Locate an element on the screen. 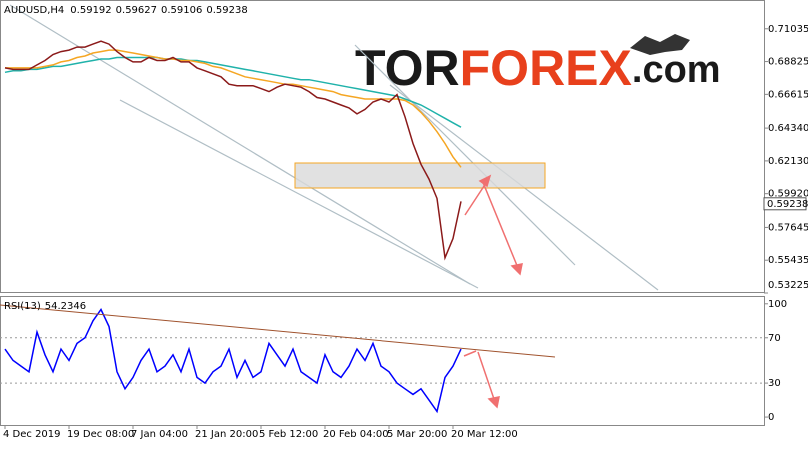  x-tick-label: 19 Dec 08:00 is located at coordinates (100, 434).